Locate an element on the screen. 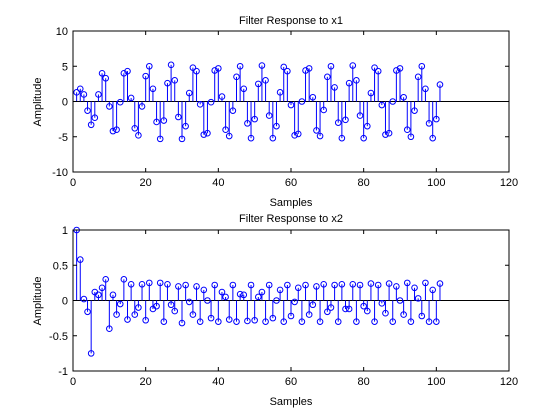  x-tick-label: 60 is located at coordinates (291, 382).